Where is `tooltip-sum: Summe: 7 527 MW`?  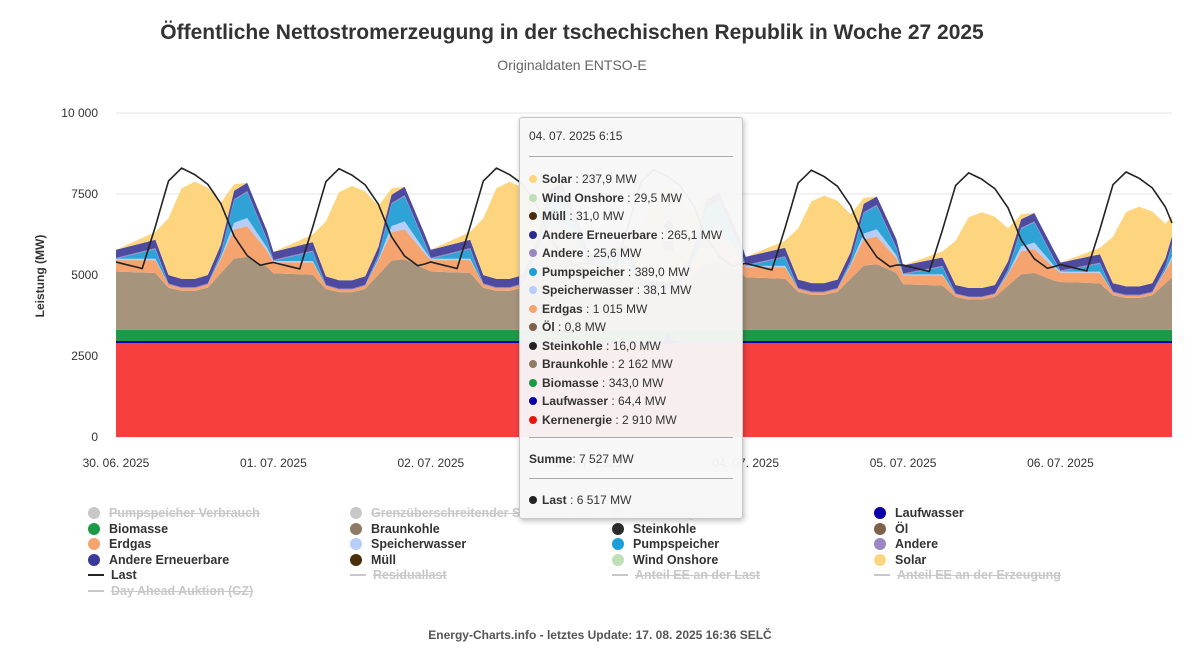
tooltip-sum: Summe: 7 527 MW is located at coordinates (581, 459).